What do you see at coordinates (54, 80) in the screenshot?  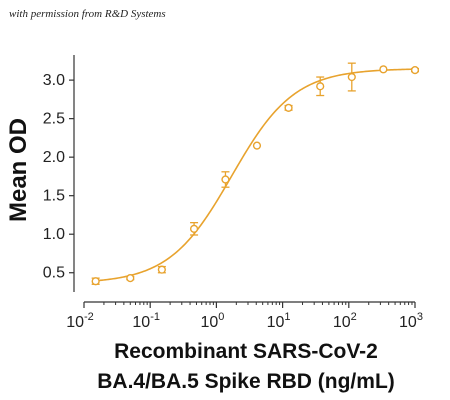 I see `y-tick-label: 3.0` at bounding box center [54, 80].